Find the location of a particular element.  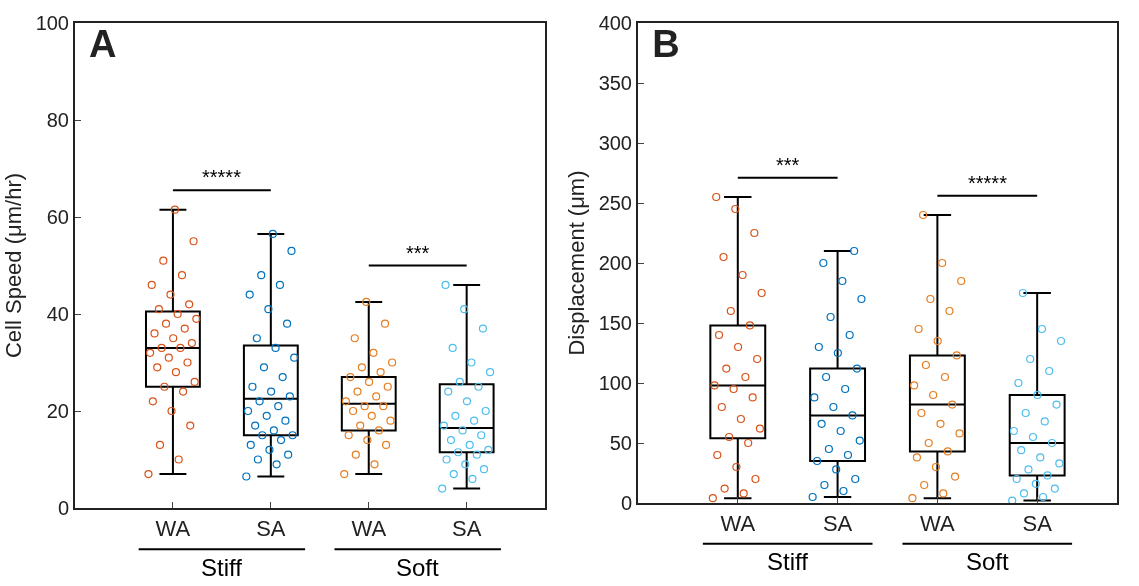

y-axis-title: Cell Speed (μm/hr) is located at coordinates (13, 265).